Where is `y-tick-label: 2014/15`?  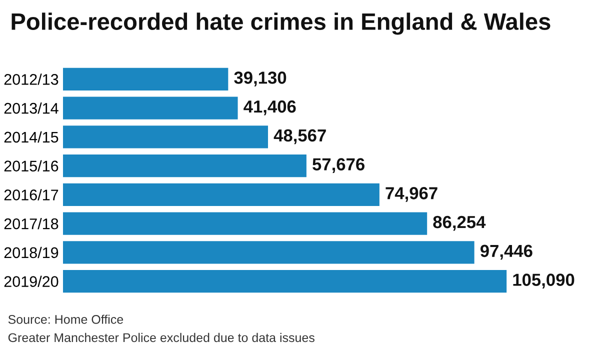
y-tick-label: 2014/15 is located at coordinates (31, 137).